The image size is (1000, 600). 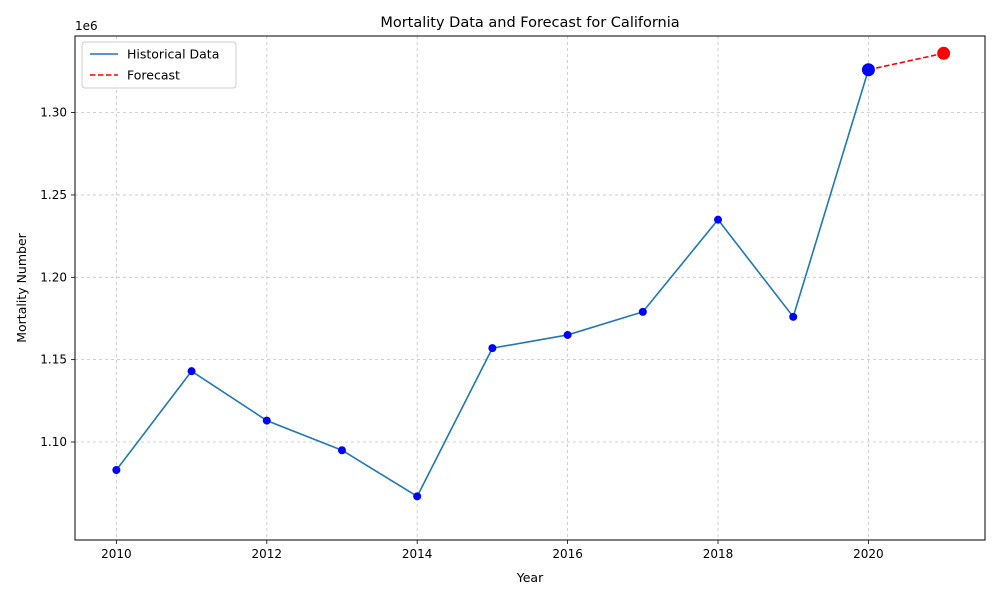 What do you see at coordinates (53, 195) in the screenshot?
I see `y-tick-label-1-25: 1.25` at bounding box center [53, 195].